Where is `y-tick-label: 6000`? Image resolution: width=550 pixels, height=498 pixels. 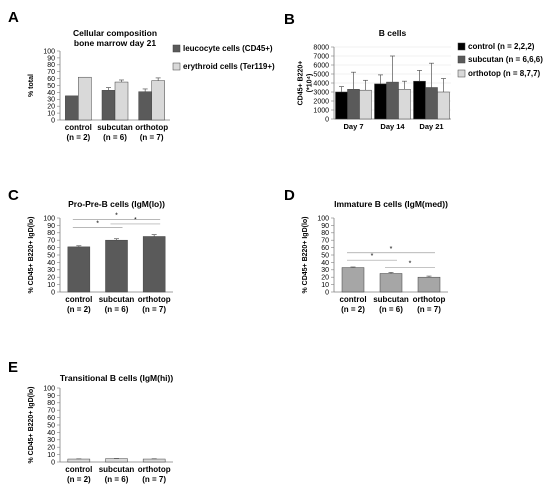 y-tick-label: 6000 is located at coordinates (321, 65).